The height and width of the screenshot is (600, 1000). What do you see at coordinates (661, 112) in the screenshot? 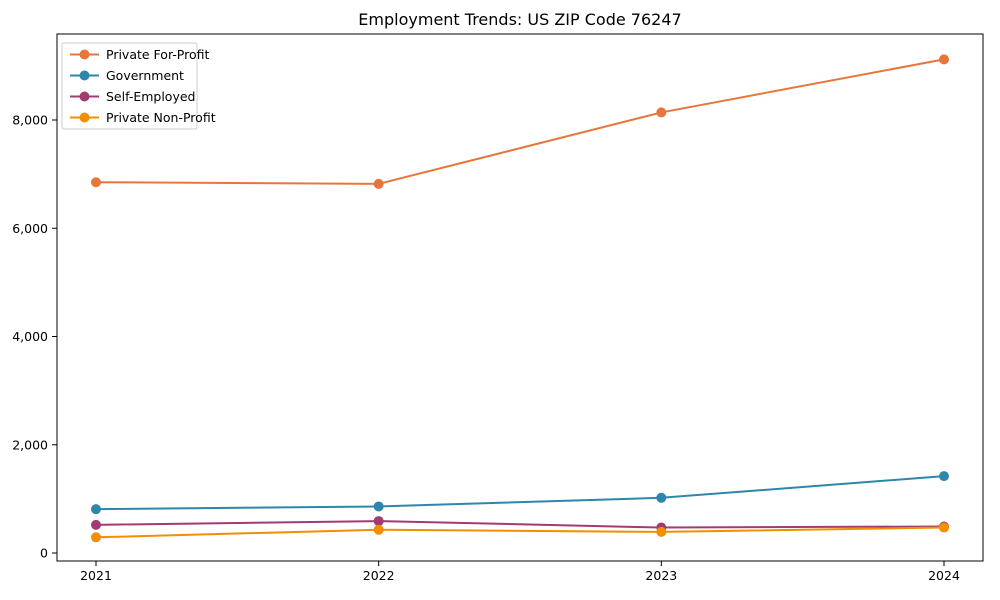
I see `data-point-private-for-profit-2023` at bounding box center [661, 112].